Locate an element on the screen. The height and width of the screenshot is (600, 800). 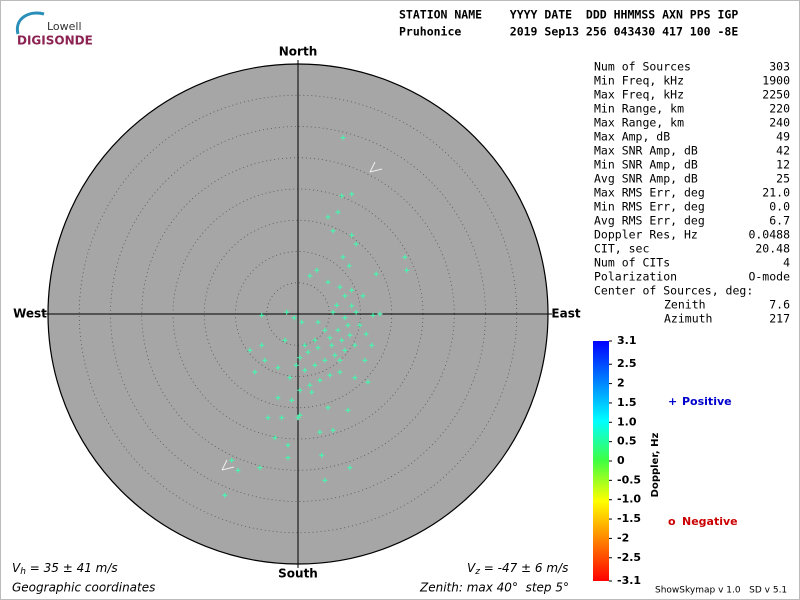
colorbar-tick-label: 0 is located at coordinates (621, 460).